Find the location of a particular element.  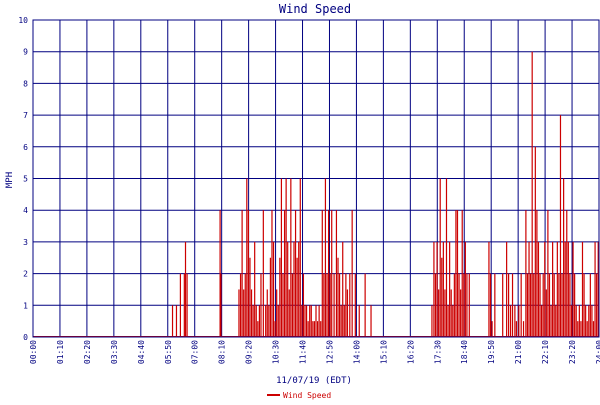

y-tick-label: 1 is located at coordinates (25, 305).